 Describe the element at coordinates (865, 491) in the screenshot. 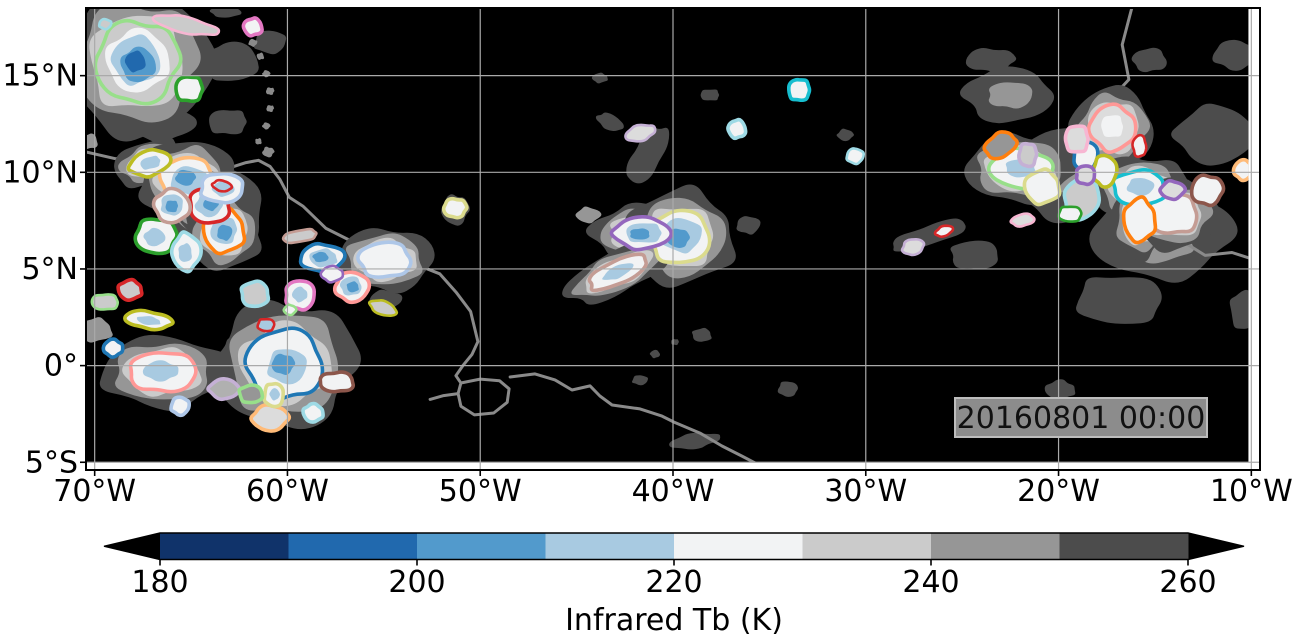

I see `x-tick-label: 30°W` at that location.